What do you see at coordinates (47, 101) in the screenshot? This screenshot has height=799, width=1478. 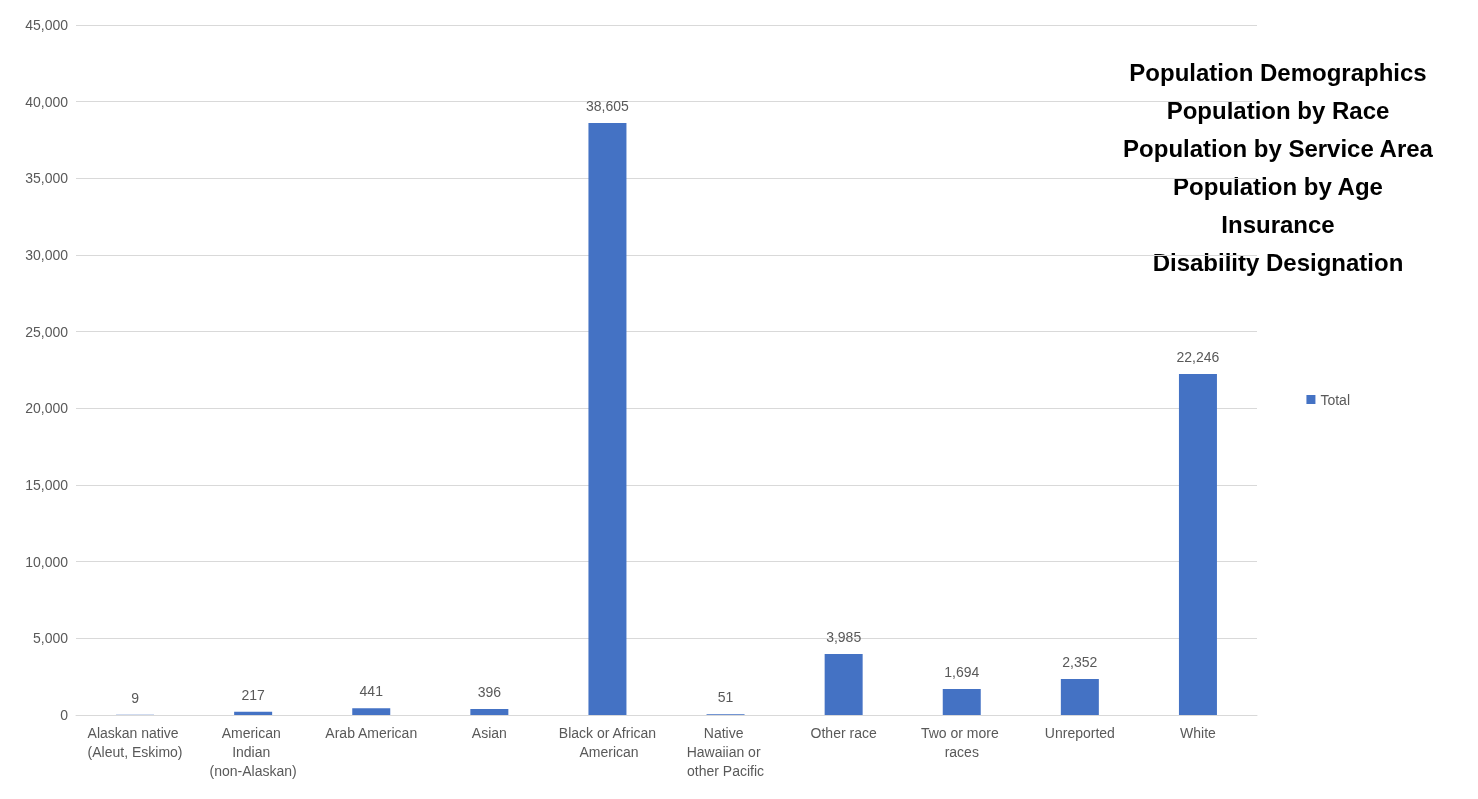 I see `y-tick-label: 40,000` at bounding box center [47, 101].